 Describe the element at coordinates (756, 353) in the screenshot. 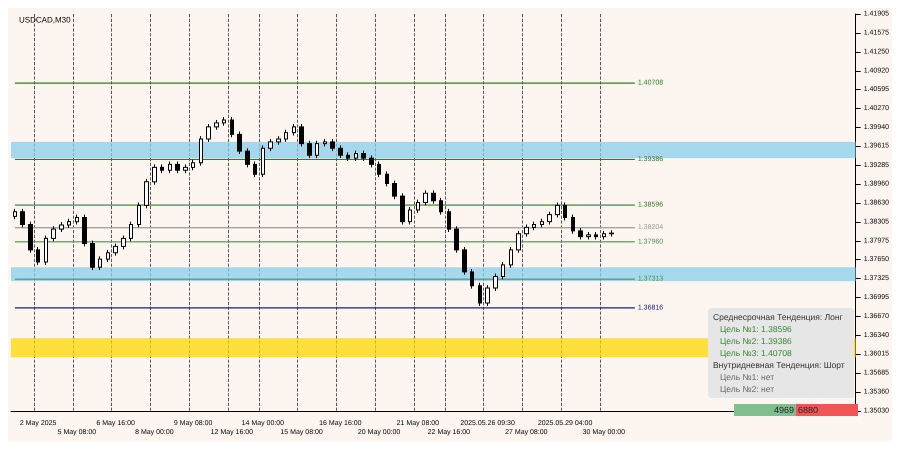

I see `annotation: Цель №3: 1.40708` at that location.